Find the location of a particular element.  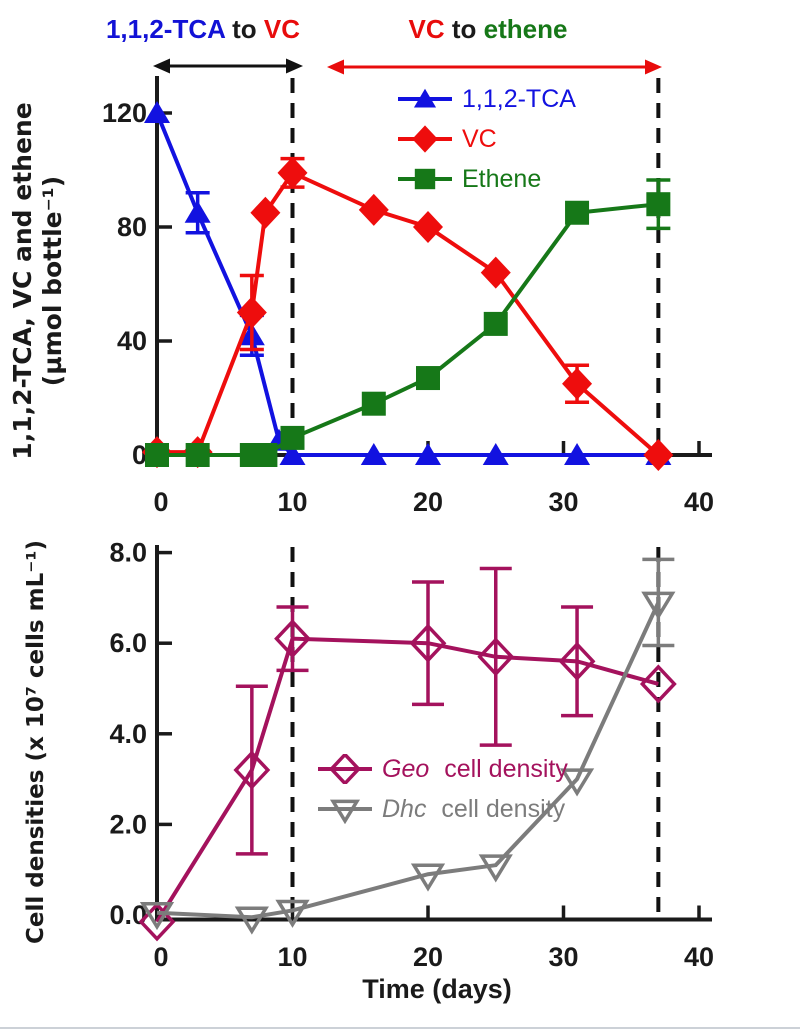

legend-item: Ethene is located at coordinates (486, 179).